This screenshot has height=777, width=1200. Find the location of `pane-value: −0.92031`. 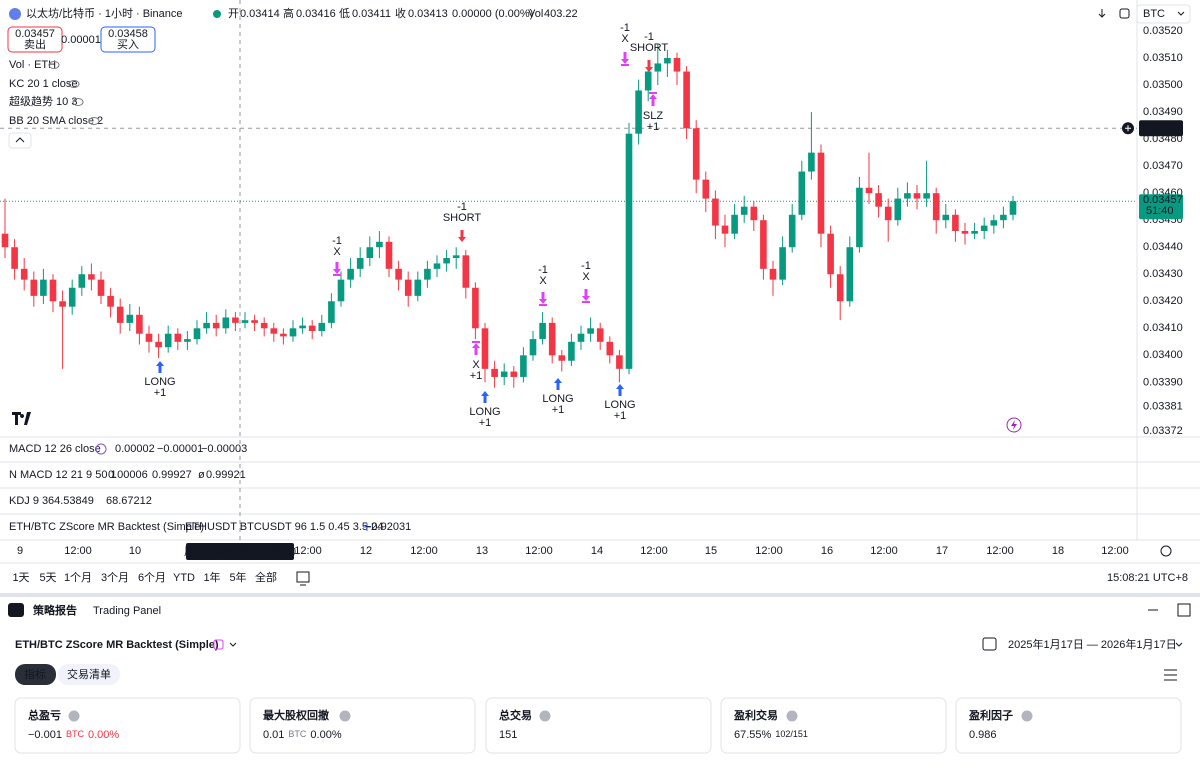

pane-value: −0.92031 is located at coordinates (388, 527).